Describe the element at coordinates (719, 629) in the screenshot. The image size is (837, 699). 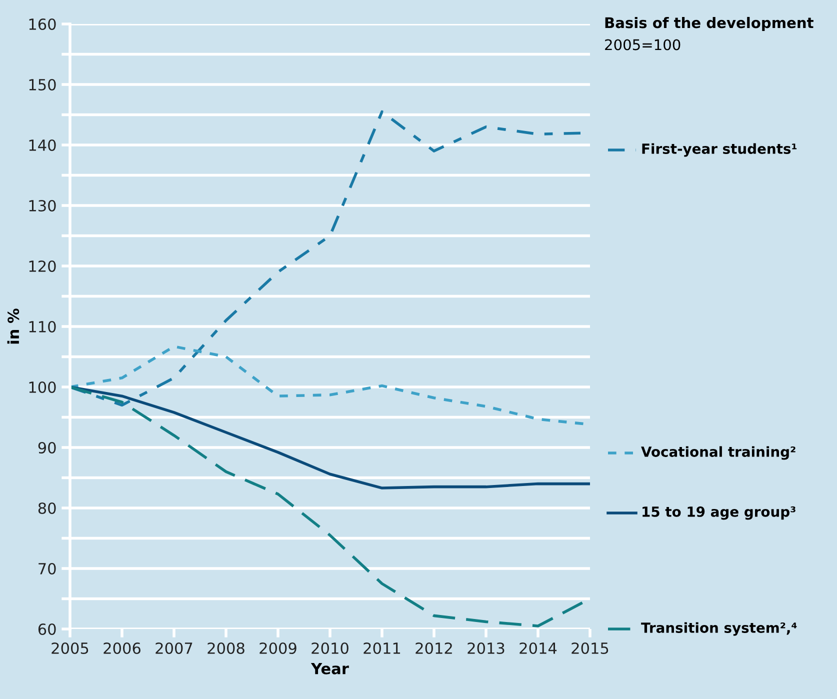
I see `legend-label: Transition system²,⁴` at that location.